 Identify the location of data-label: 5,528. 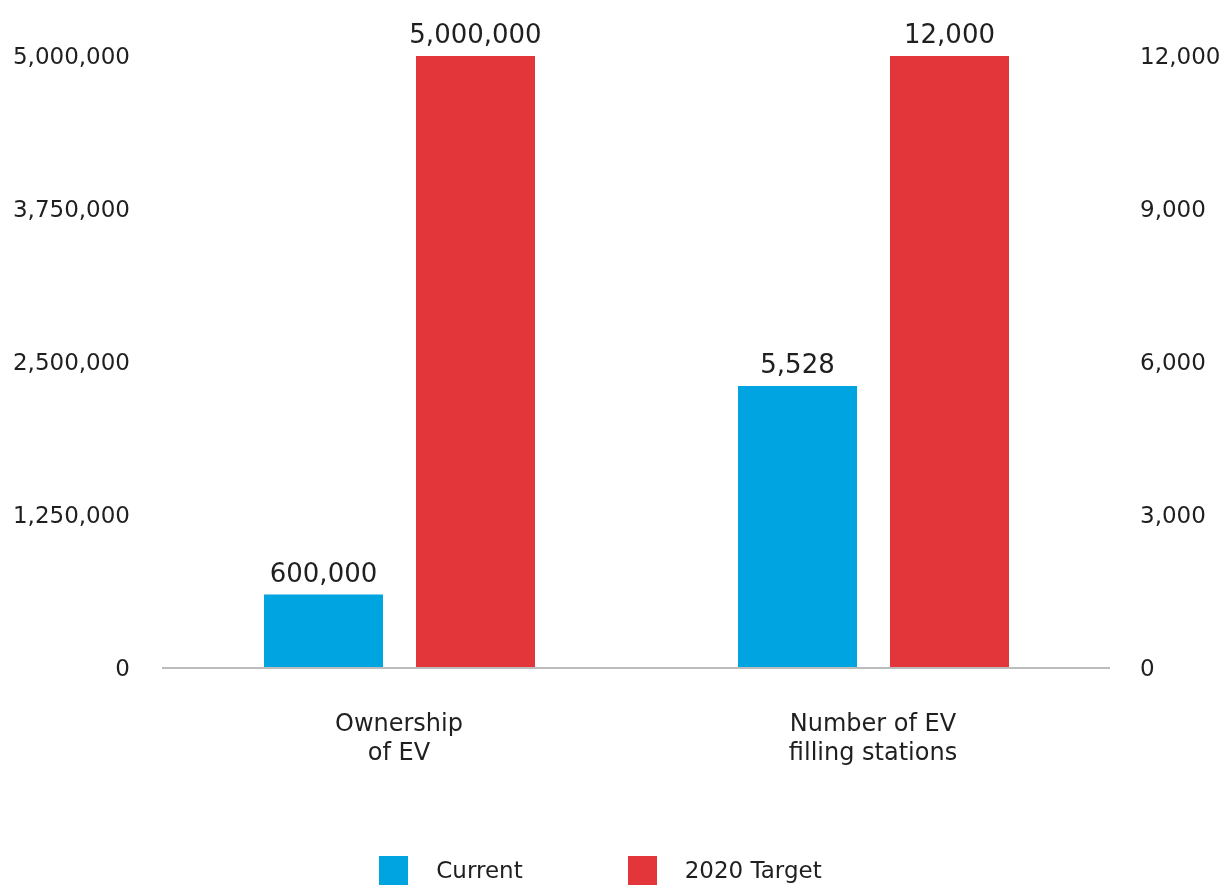
(797, 364).